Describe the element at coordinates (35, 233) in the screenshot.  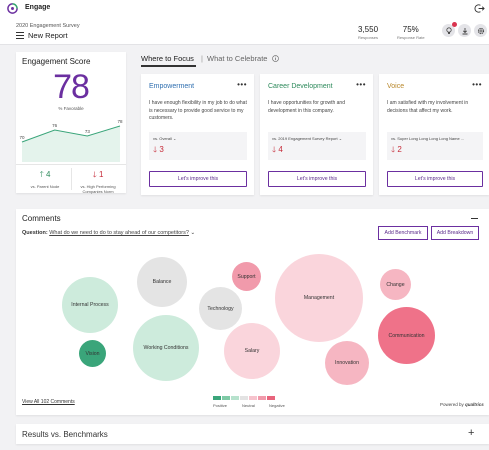
I see `question-label: Question:` at that location.